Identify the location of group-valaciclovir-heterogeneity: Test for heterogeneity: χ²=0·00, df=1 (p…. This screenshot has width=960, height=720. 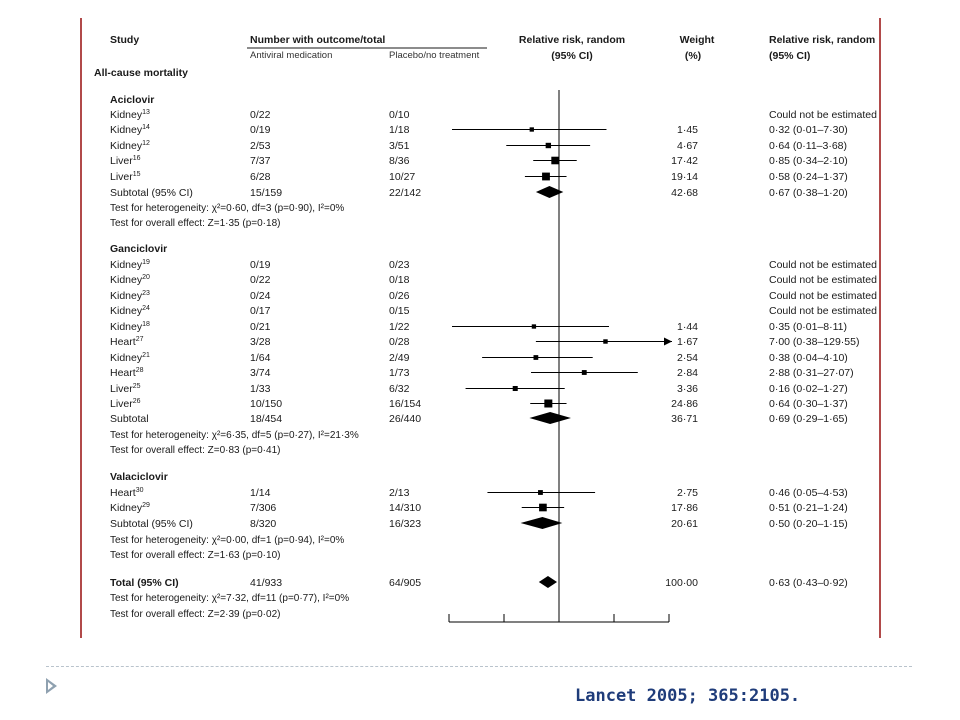
(227, 540).